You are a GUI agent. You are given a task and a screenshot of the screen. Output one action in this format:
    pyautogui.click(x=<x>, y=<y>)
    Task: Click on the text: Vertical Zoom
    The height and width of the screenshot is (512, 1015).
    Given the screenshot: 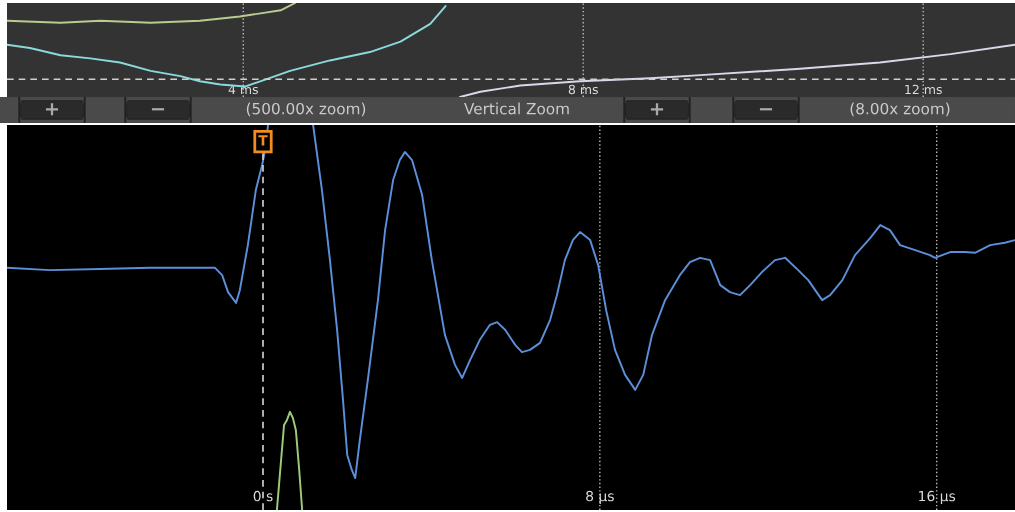 What is the action you would take?
    pyautogui.click(x=516, y=108)
    